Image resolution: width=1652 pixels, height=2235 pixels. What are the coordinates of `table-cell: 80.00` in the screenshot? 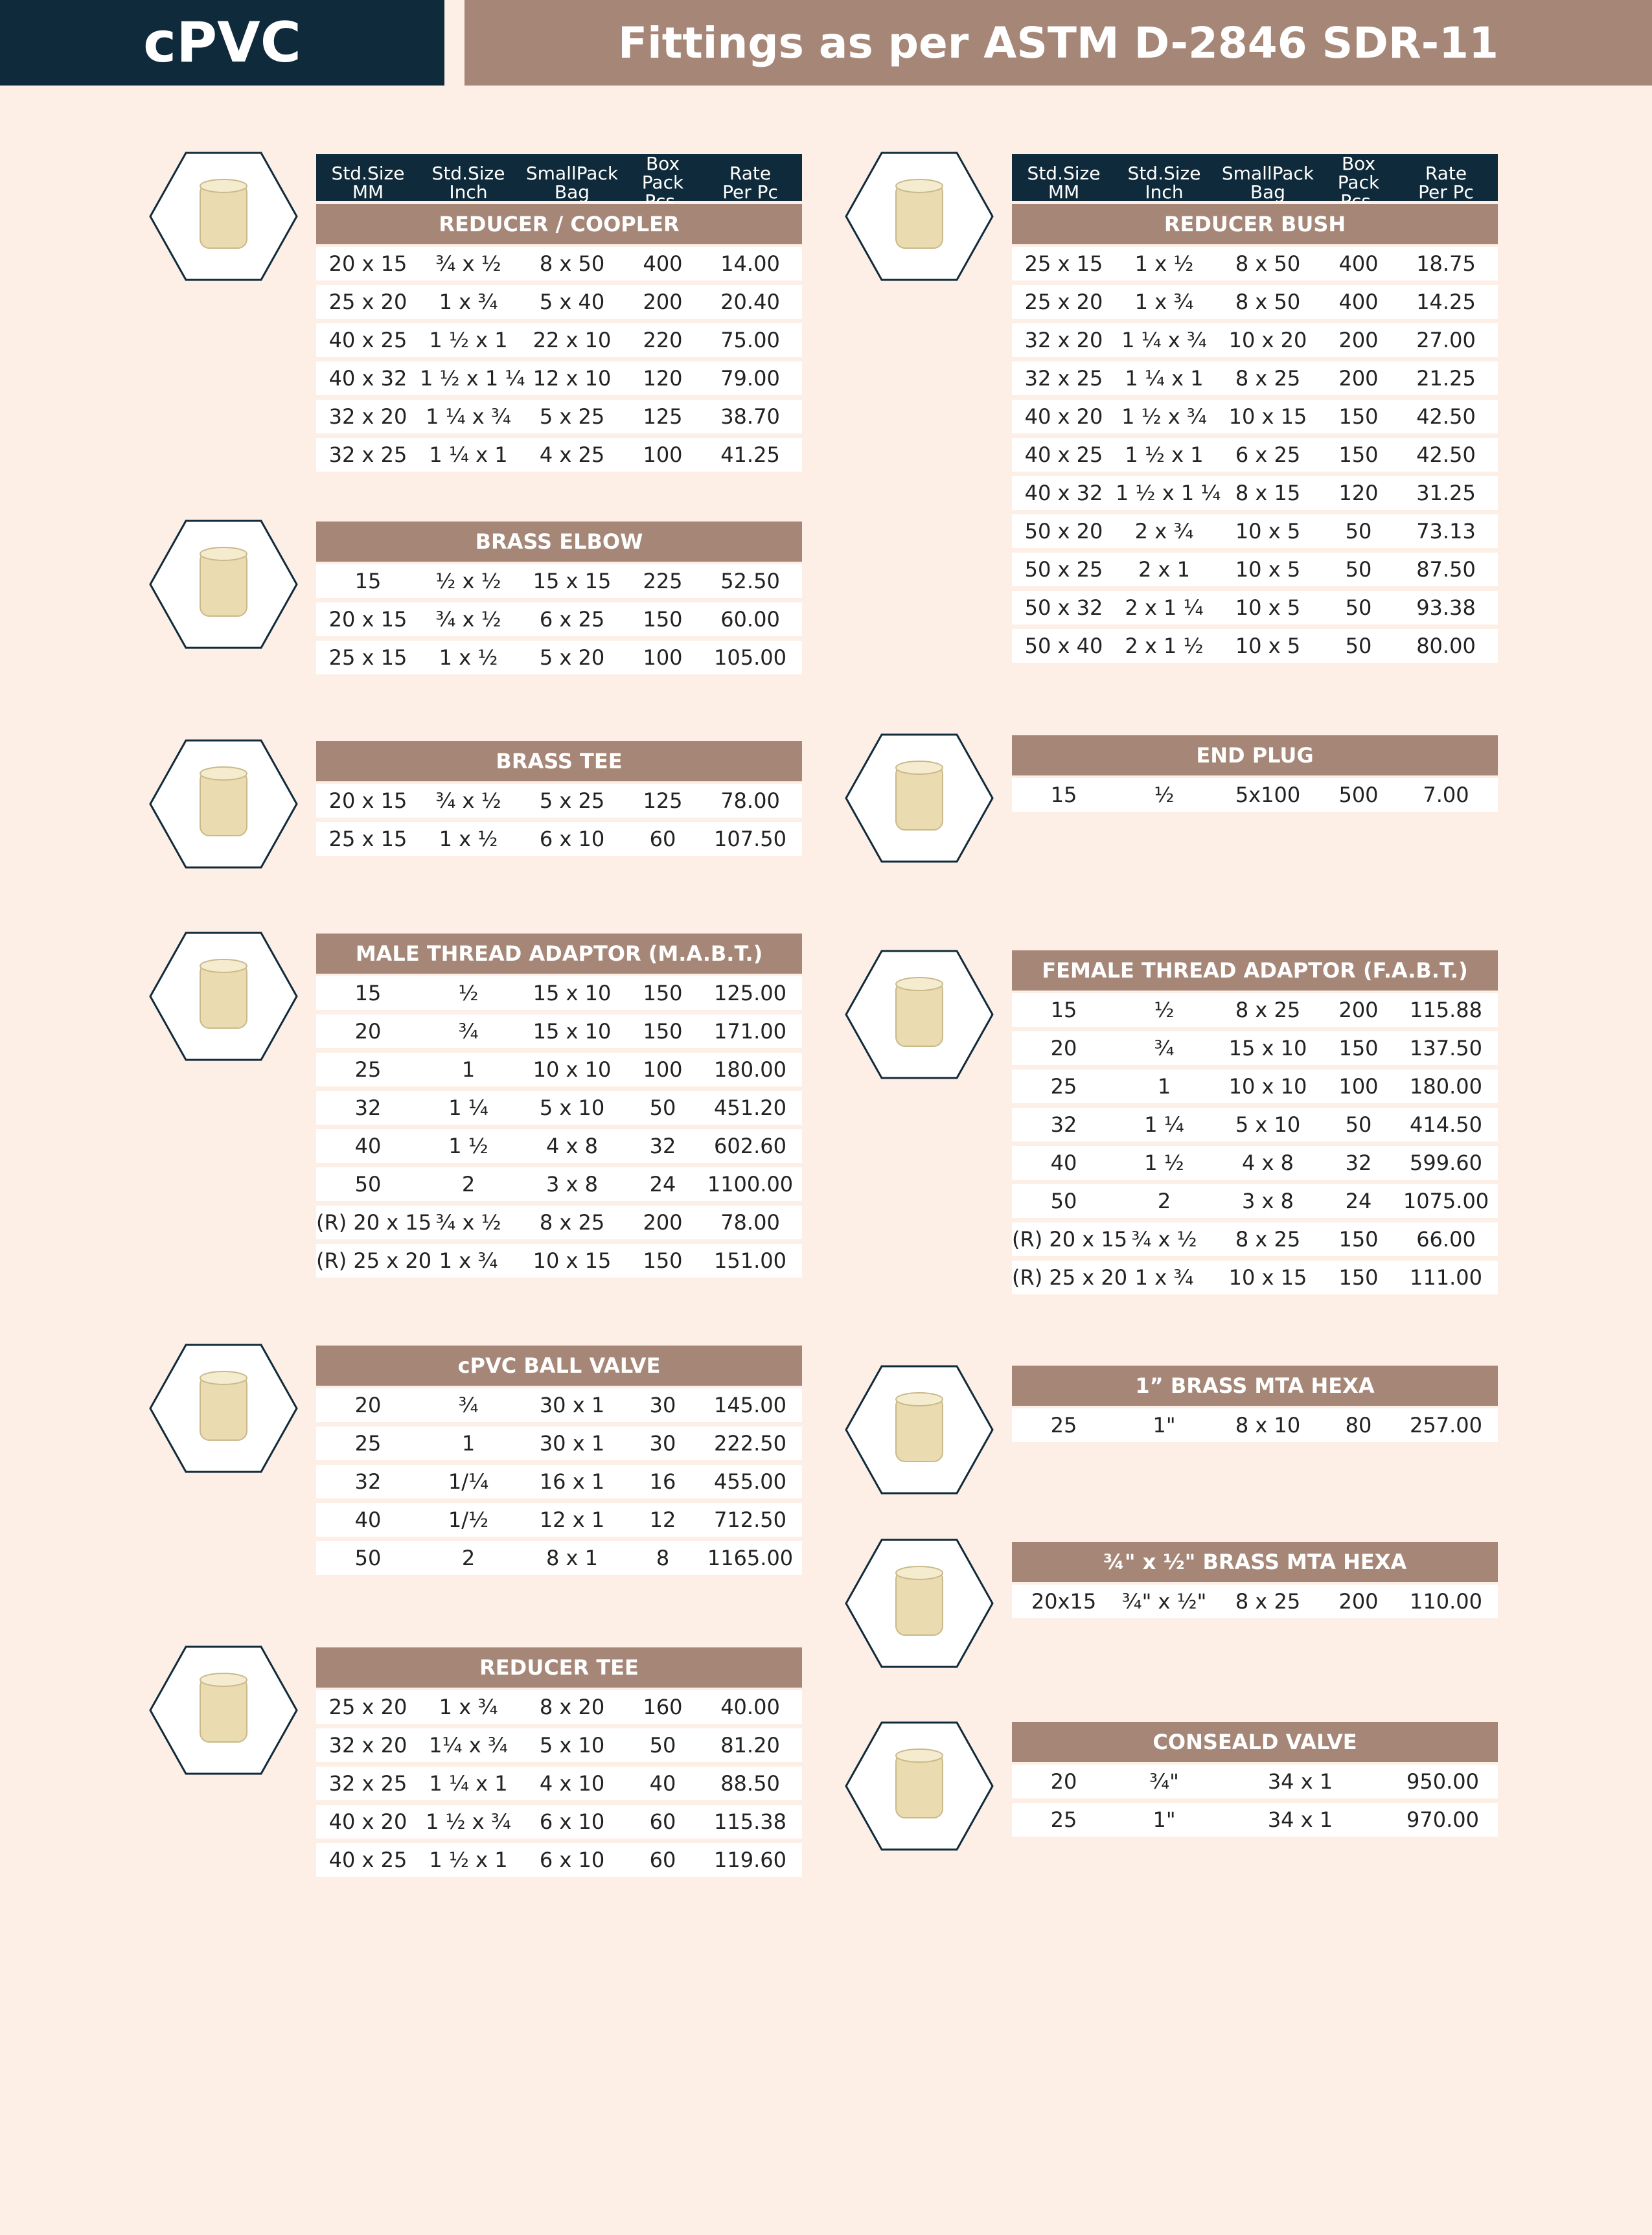 It's located at (1446, 646).